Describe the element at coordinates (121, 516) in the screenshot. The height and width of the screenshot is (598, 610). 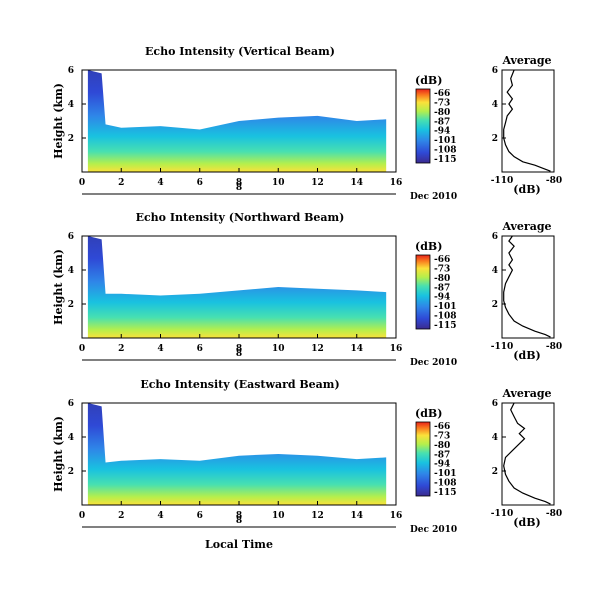
I see `x-tick-label: 2` at that location.